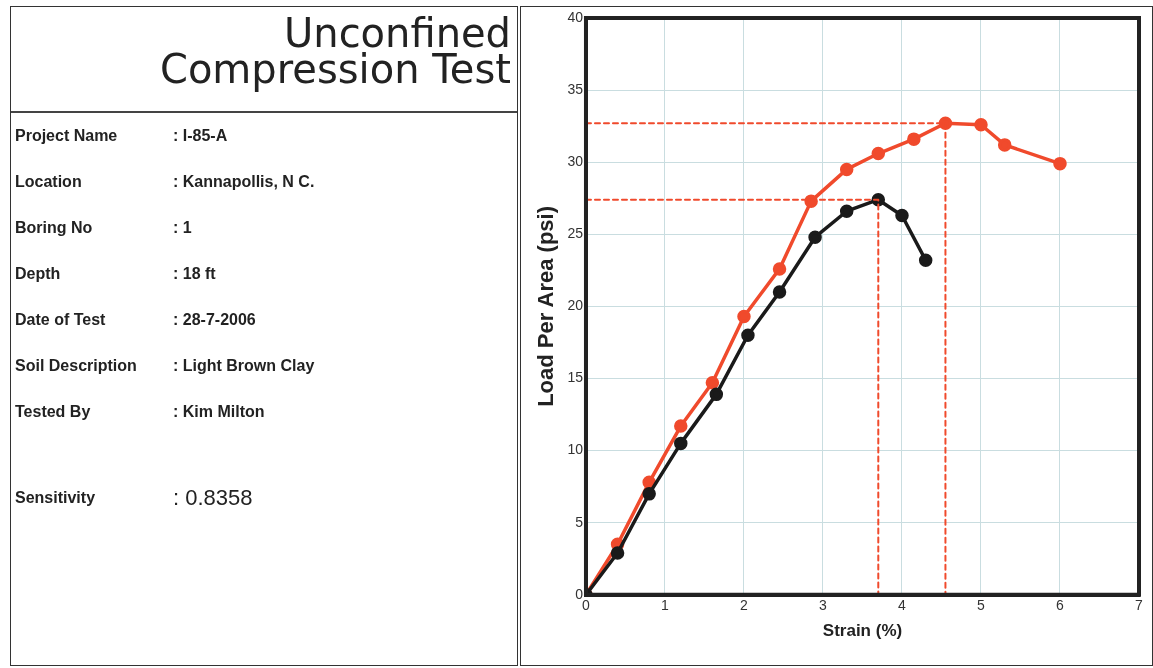 This screenshot has width=1153, height=668. Describe the element at coordinates (244, 182) in the screenshot. I see `text: : Kannapollis, N C.` at that location.